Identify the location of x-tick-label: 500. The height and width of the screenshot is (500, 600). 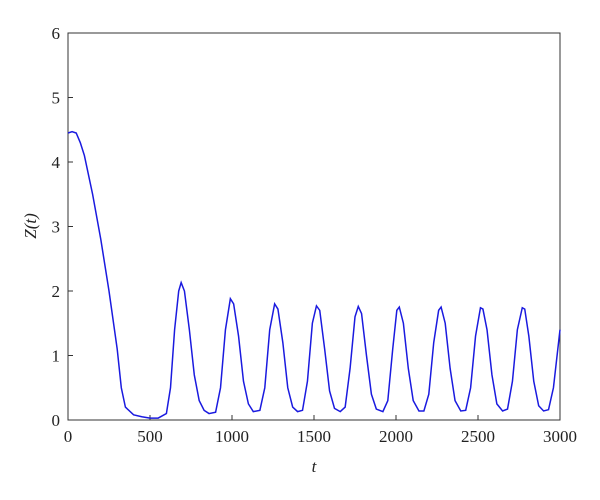
(150, 436).